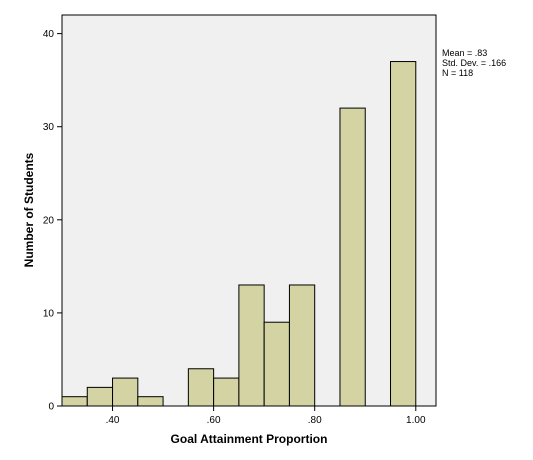  Describe the element at coordinates (51, 407) in the screenshot. I see `y-tick-label-0: 0` at that location.